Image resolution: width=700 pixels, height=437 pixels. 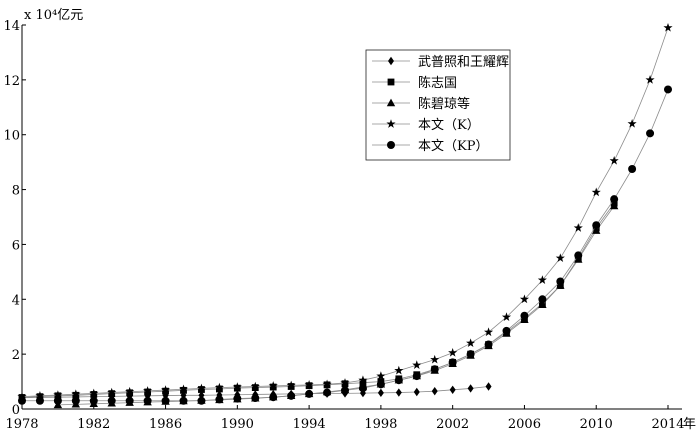 I want to click on data-point-circle-1988, so click(x=201, y=400).